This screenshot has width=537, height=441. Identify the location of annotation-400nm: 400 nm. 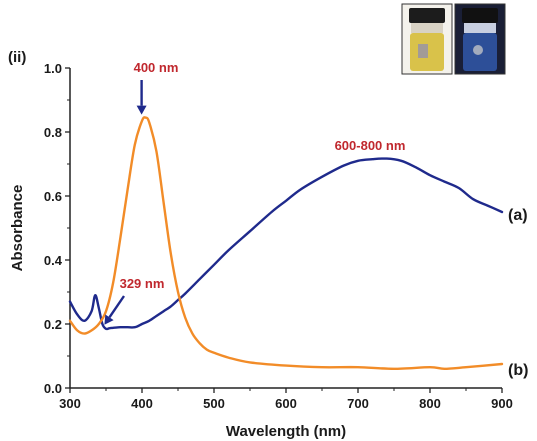
(156, 67).